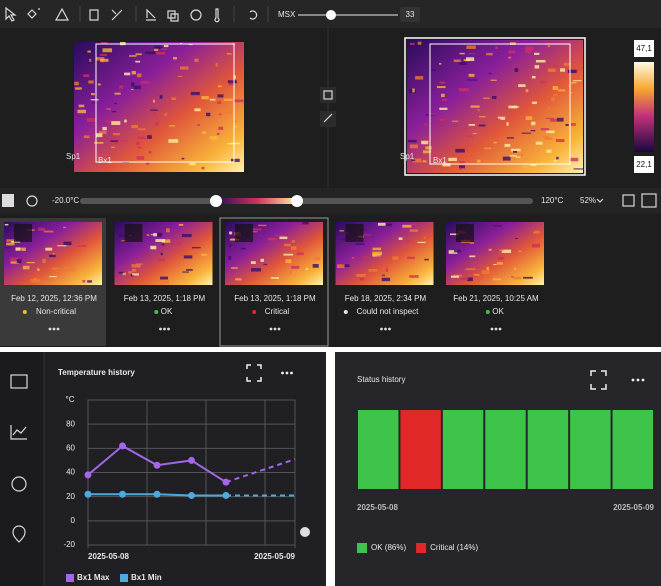 The height and width of the screenshot is (586, 661). Describe the element at coordinates (649, 200) in the screenshot. I see `grid-icon` at that location.